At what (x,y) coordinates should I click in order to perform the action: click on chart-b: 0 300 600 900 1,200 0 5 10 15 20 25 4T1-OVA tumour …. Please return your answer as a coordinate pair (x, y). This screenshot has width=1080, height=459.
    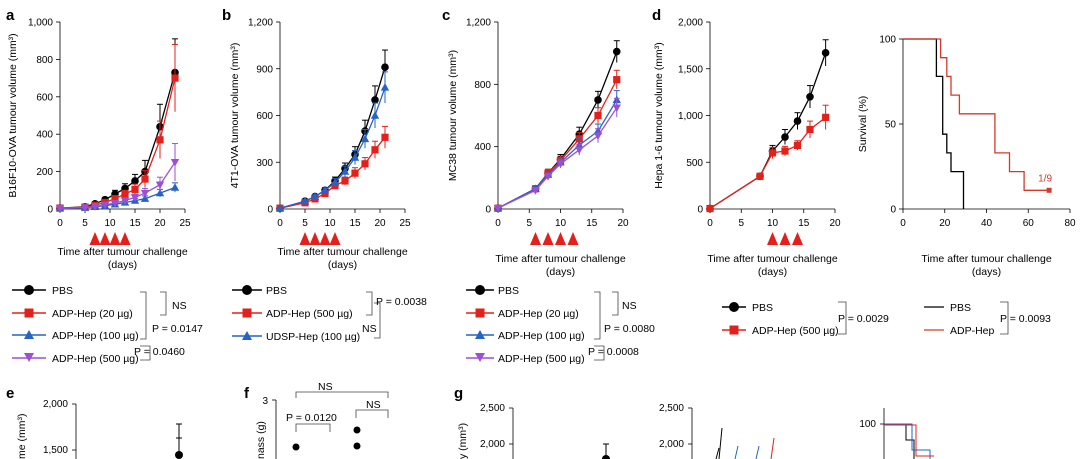
    Looking at the image, I should click on (320, 145).